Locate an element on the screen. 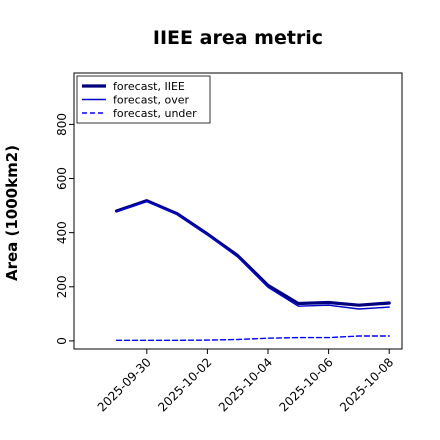 The height and width of the screenshot is (440, 440). x-tick-label: 2025-09-30 is located at coordinates (124, 384).